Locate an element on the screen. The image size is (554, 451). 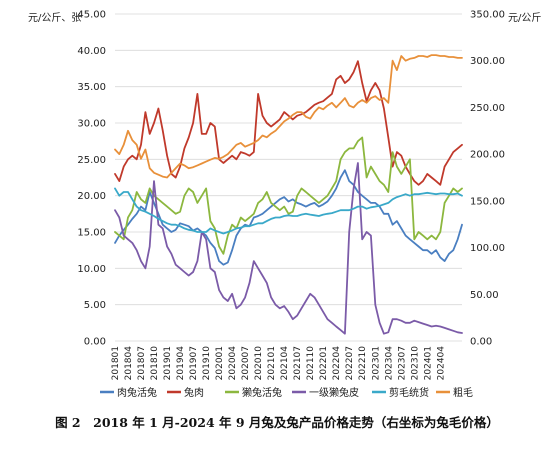
legend-label: 粗毛 is located at coordinates (463, 393).